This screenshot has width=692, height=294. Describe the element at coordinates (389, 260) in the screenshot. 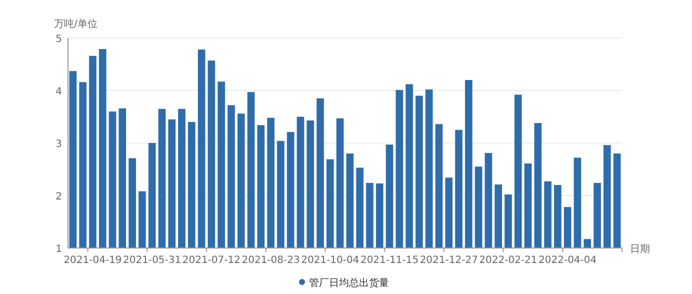

I see `x-tick-label: 2021-11-15` at that location.